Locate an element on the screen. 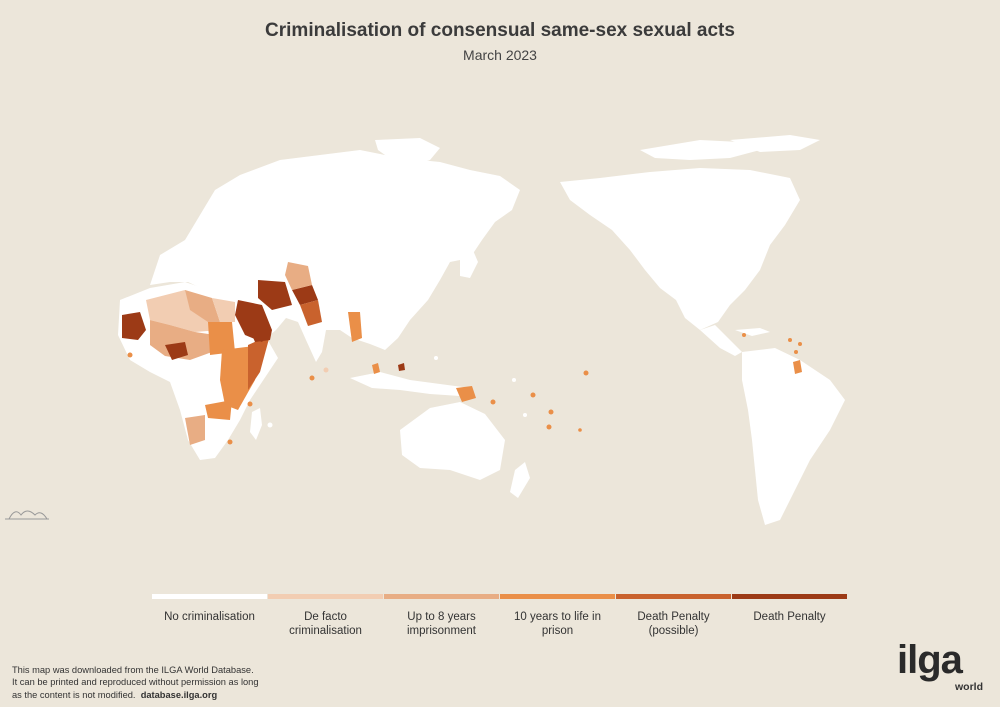 This screenshot has height=707, width=1000. indonesia-islands is located at coordinates (410, 384).